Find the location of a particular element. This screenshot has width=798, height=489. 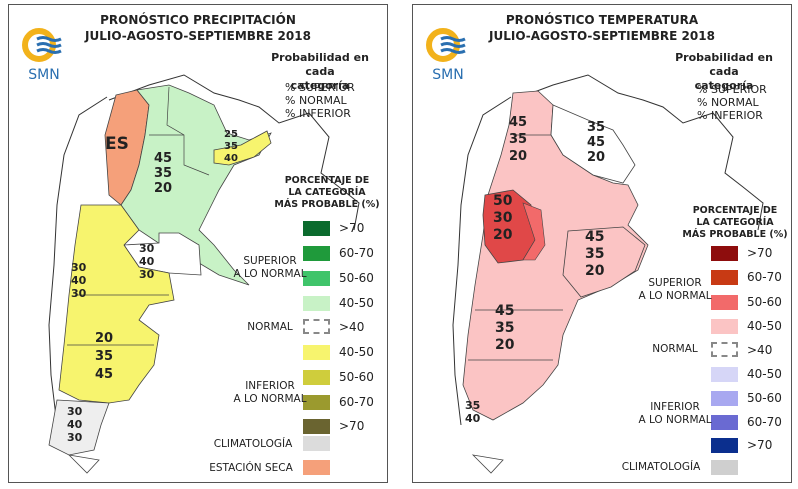

group-label-climatologia: CLIMATOLOGÍA is located at coordinates (253, 444).